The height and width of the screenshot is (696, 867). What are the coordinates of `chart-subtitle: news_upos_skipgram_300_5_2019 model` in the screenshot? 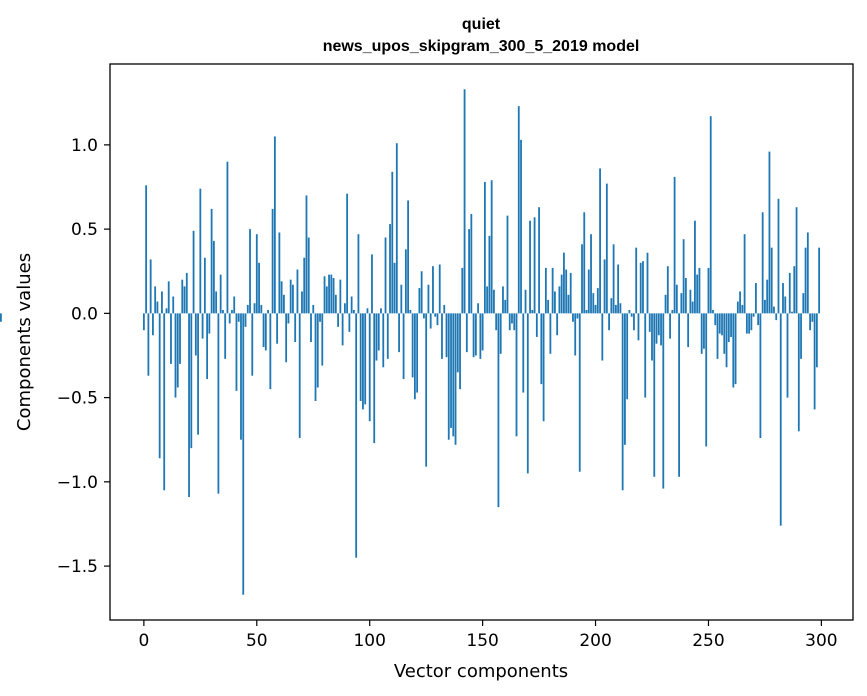 It's located at (481, 46).